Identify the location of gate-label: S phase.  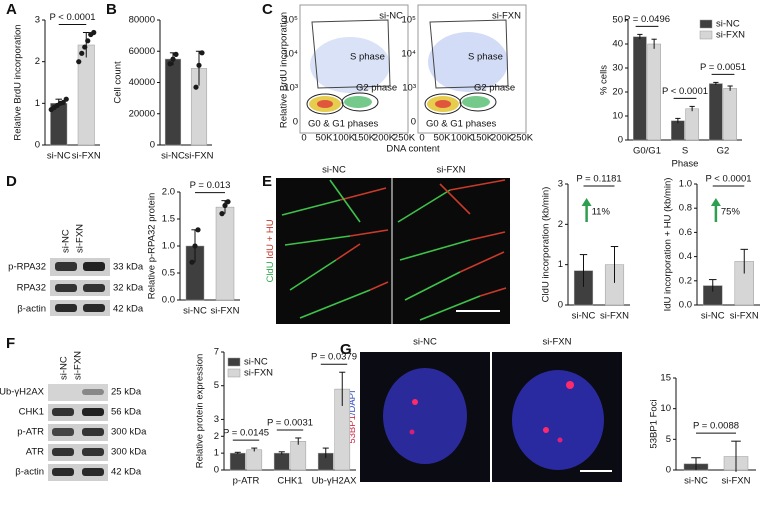
(367, 57).